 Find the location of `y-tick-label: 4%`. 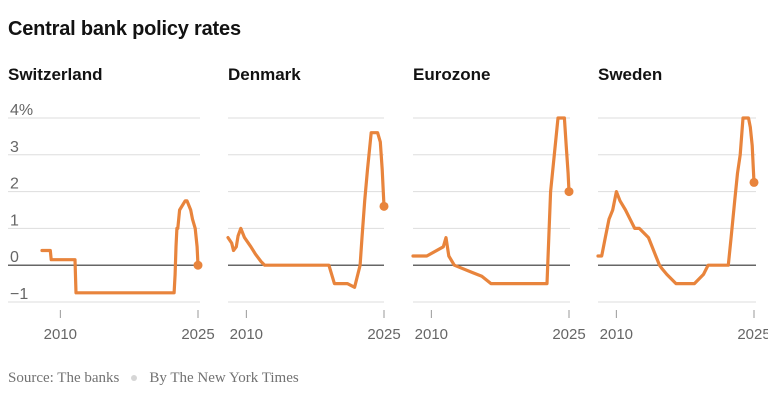

y-tick-label: 4% is located at coordinates (21, 110).